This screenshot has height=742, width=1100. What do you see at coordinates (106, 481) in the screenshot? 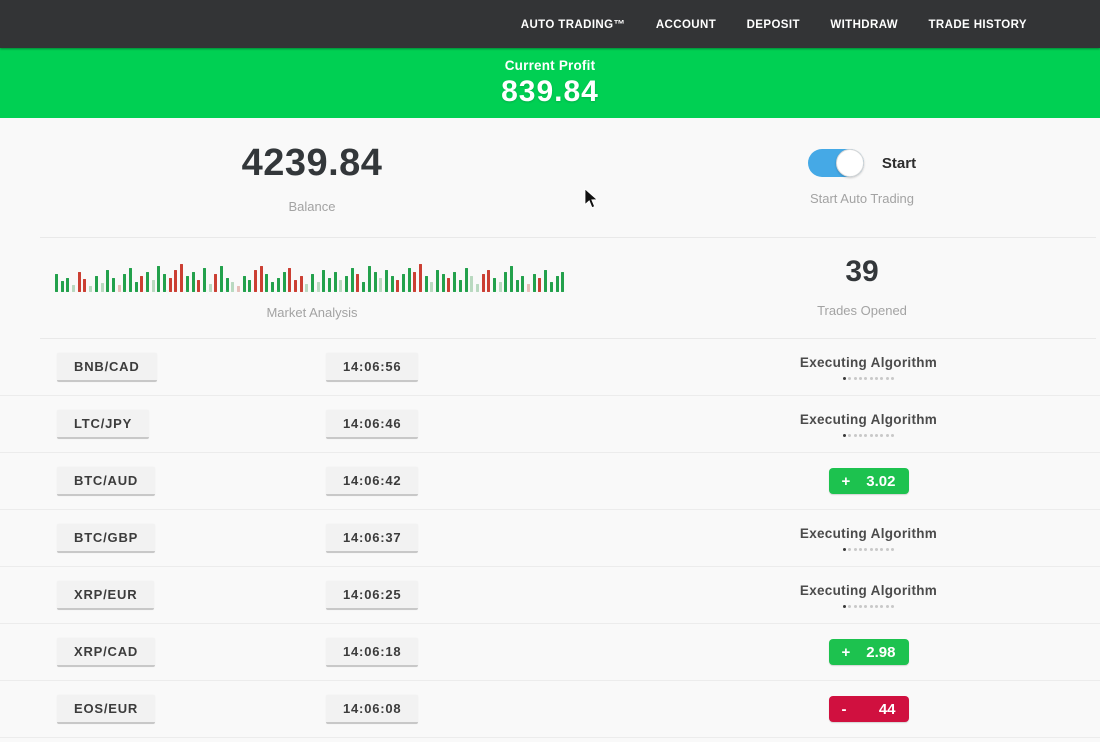
I see `pair-pill: BTC/AUD` at bounding box center [106, 481].